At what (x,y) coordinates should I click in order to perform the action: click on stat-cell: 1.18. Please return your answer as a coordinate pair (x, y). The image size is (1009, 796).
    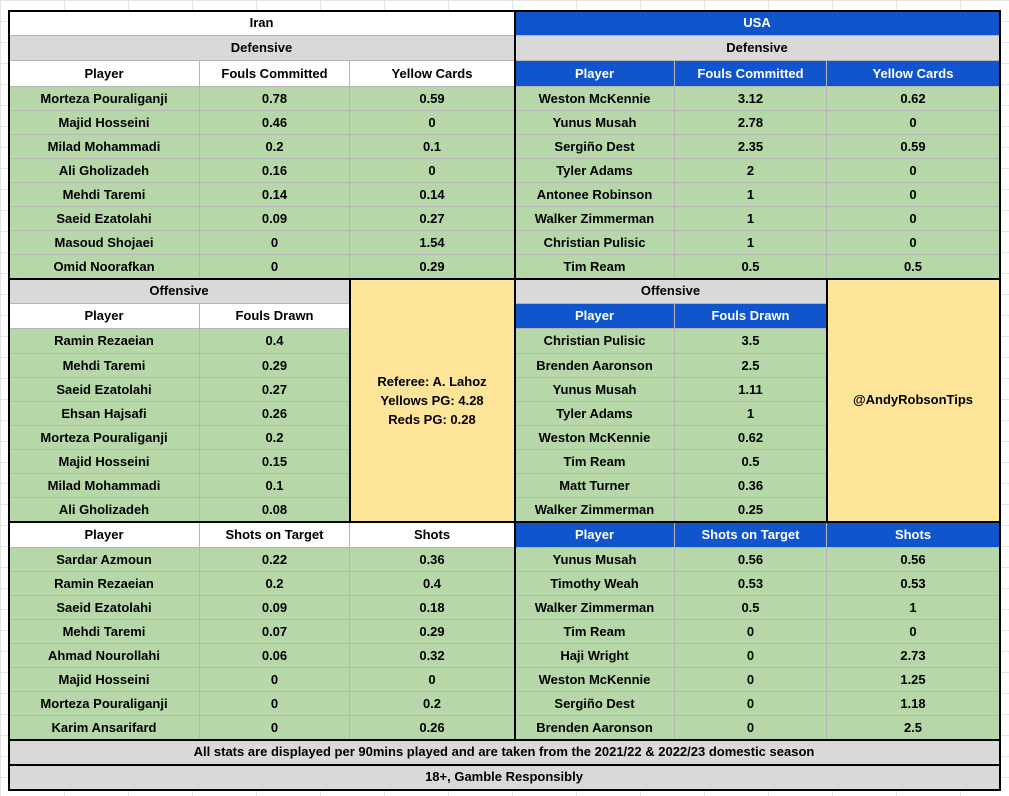
    Looking at the image, I should click on (913, 704).